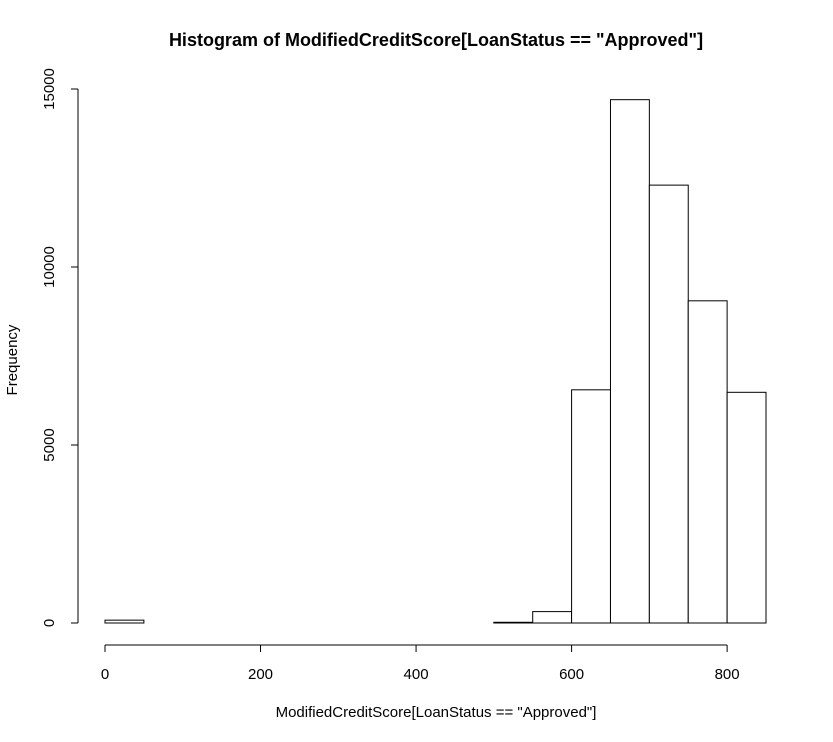  Describe the element at coordinates (49, 623) in the screenshot. I see `y-tick-label-0: 0` at that location.